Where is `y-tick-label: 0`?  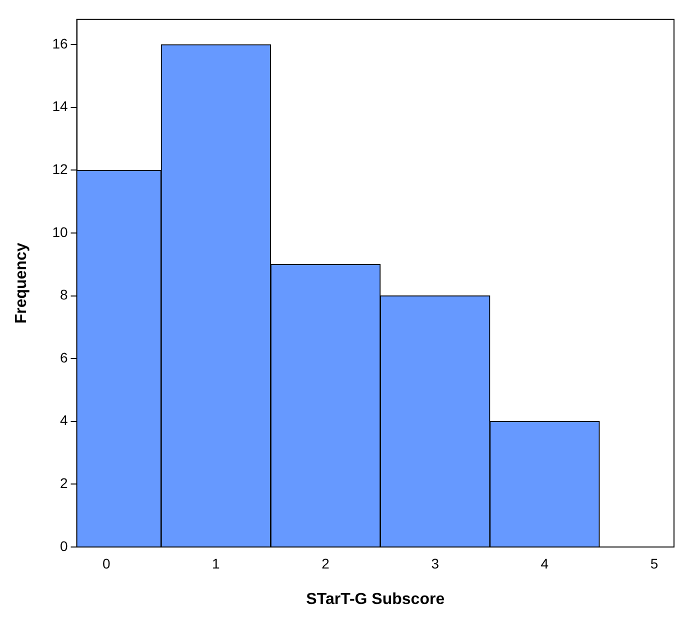
y-tick-label: 0 is located at coordinates (64, 546).